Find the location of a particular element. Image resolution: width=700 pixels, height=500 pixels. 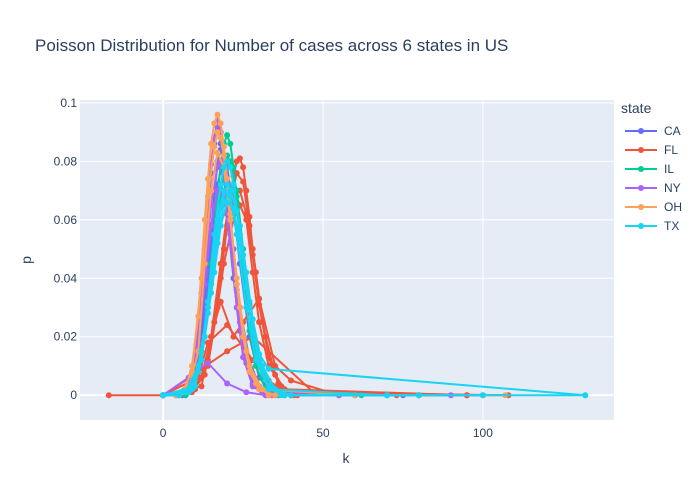

legend: state CA FL IL NY OH TX is located at coordinates (651, 166).